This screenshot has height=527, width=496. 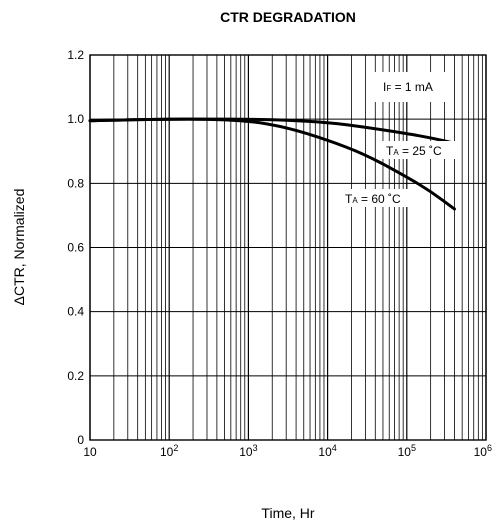 I want to click on series-lines, so click(x=272, y=164).